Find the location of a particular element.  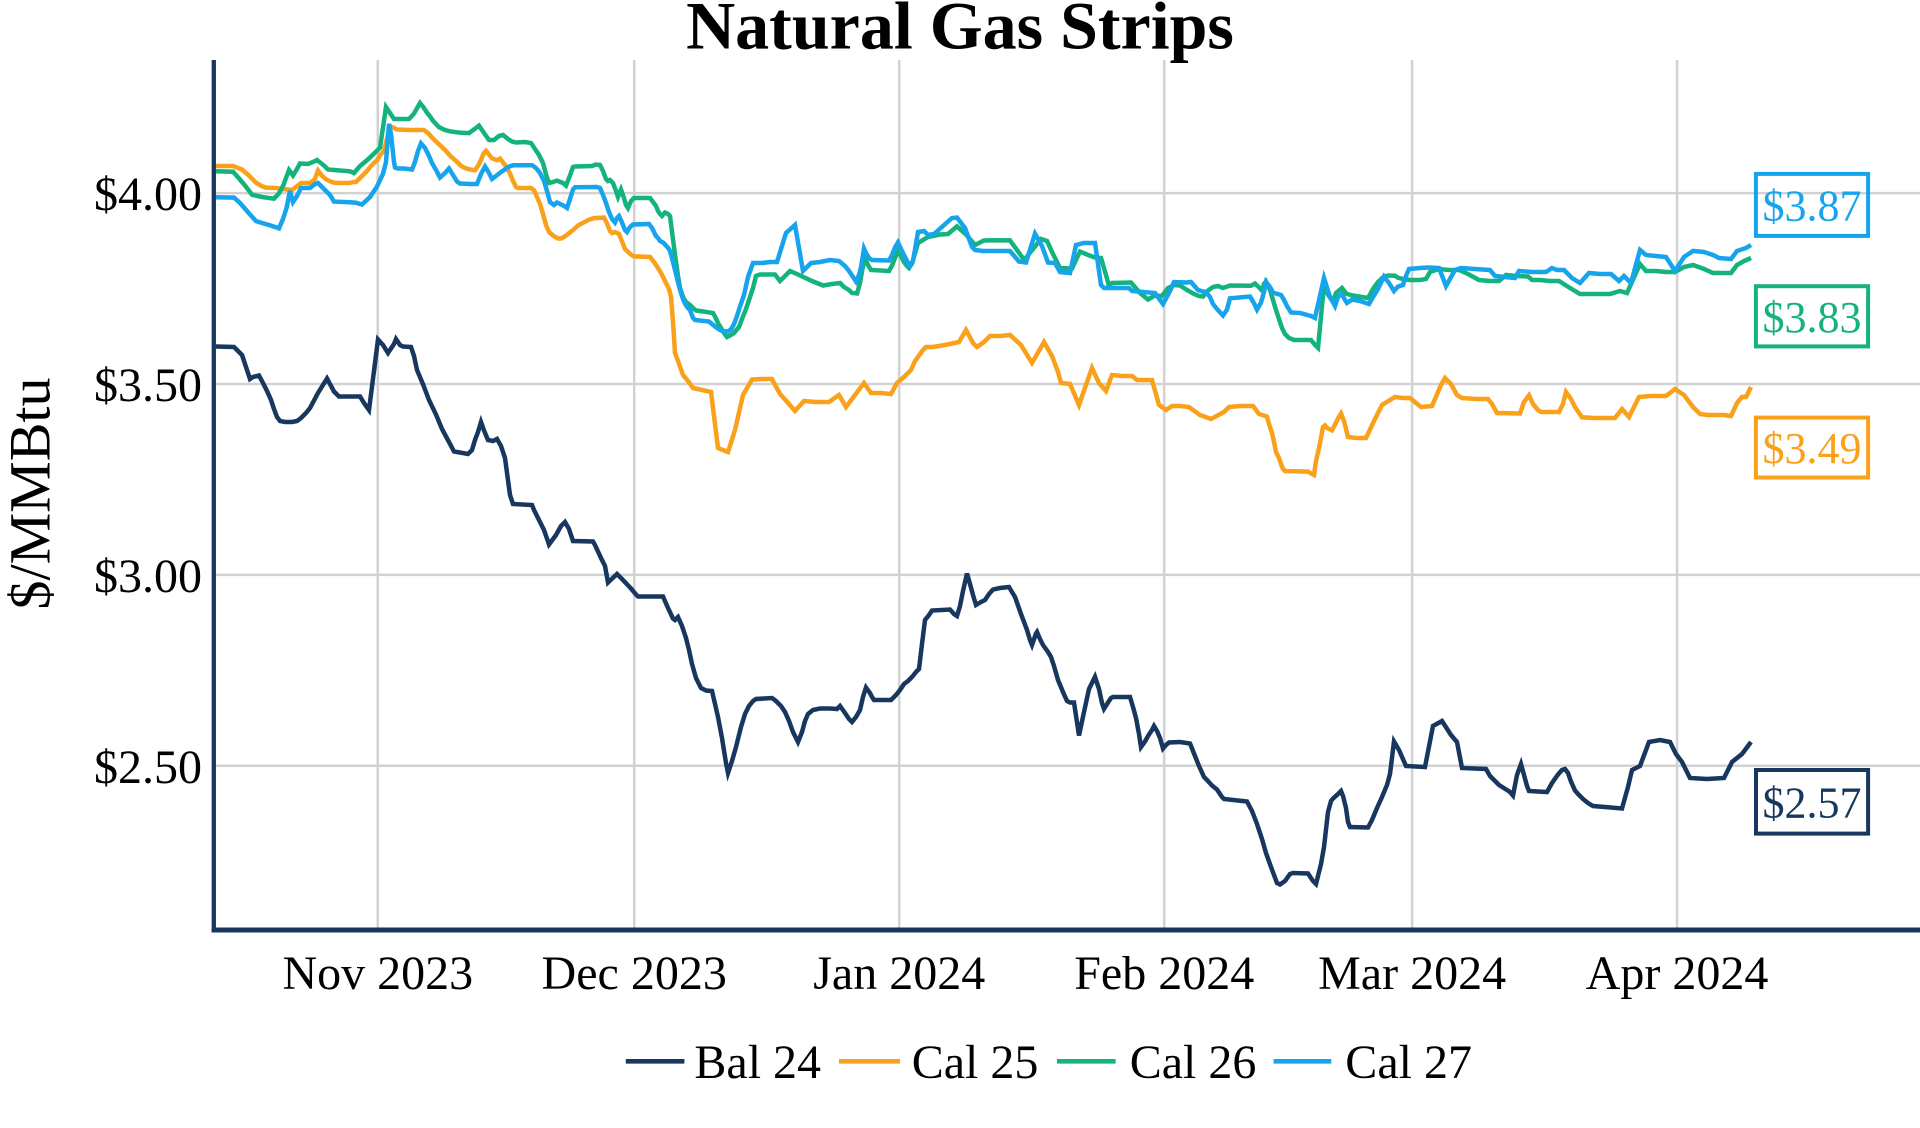

svg-text: Cal 26 is located at coordinates (1193, 1062).